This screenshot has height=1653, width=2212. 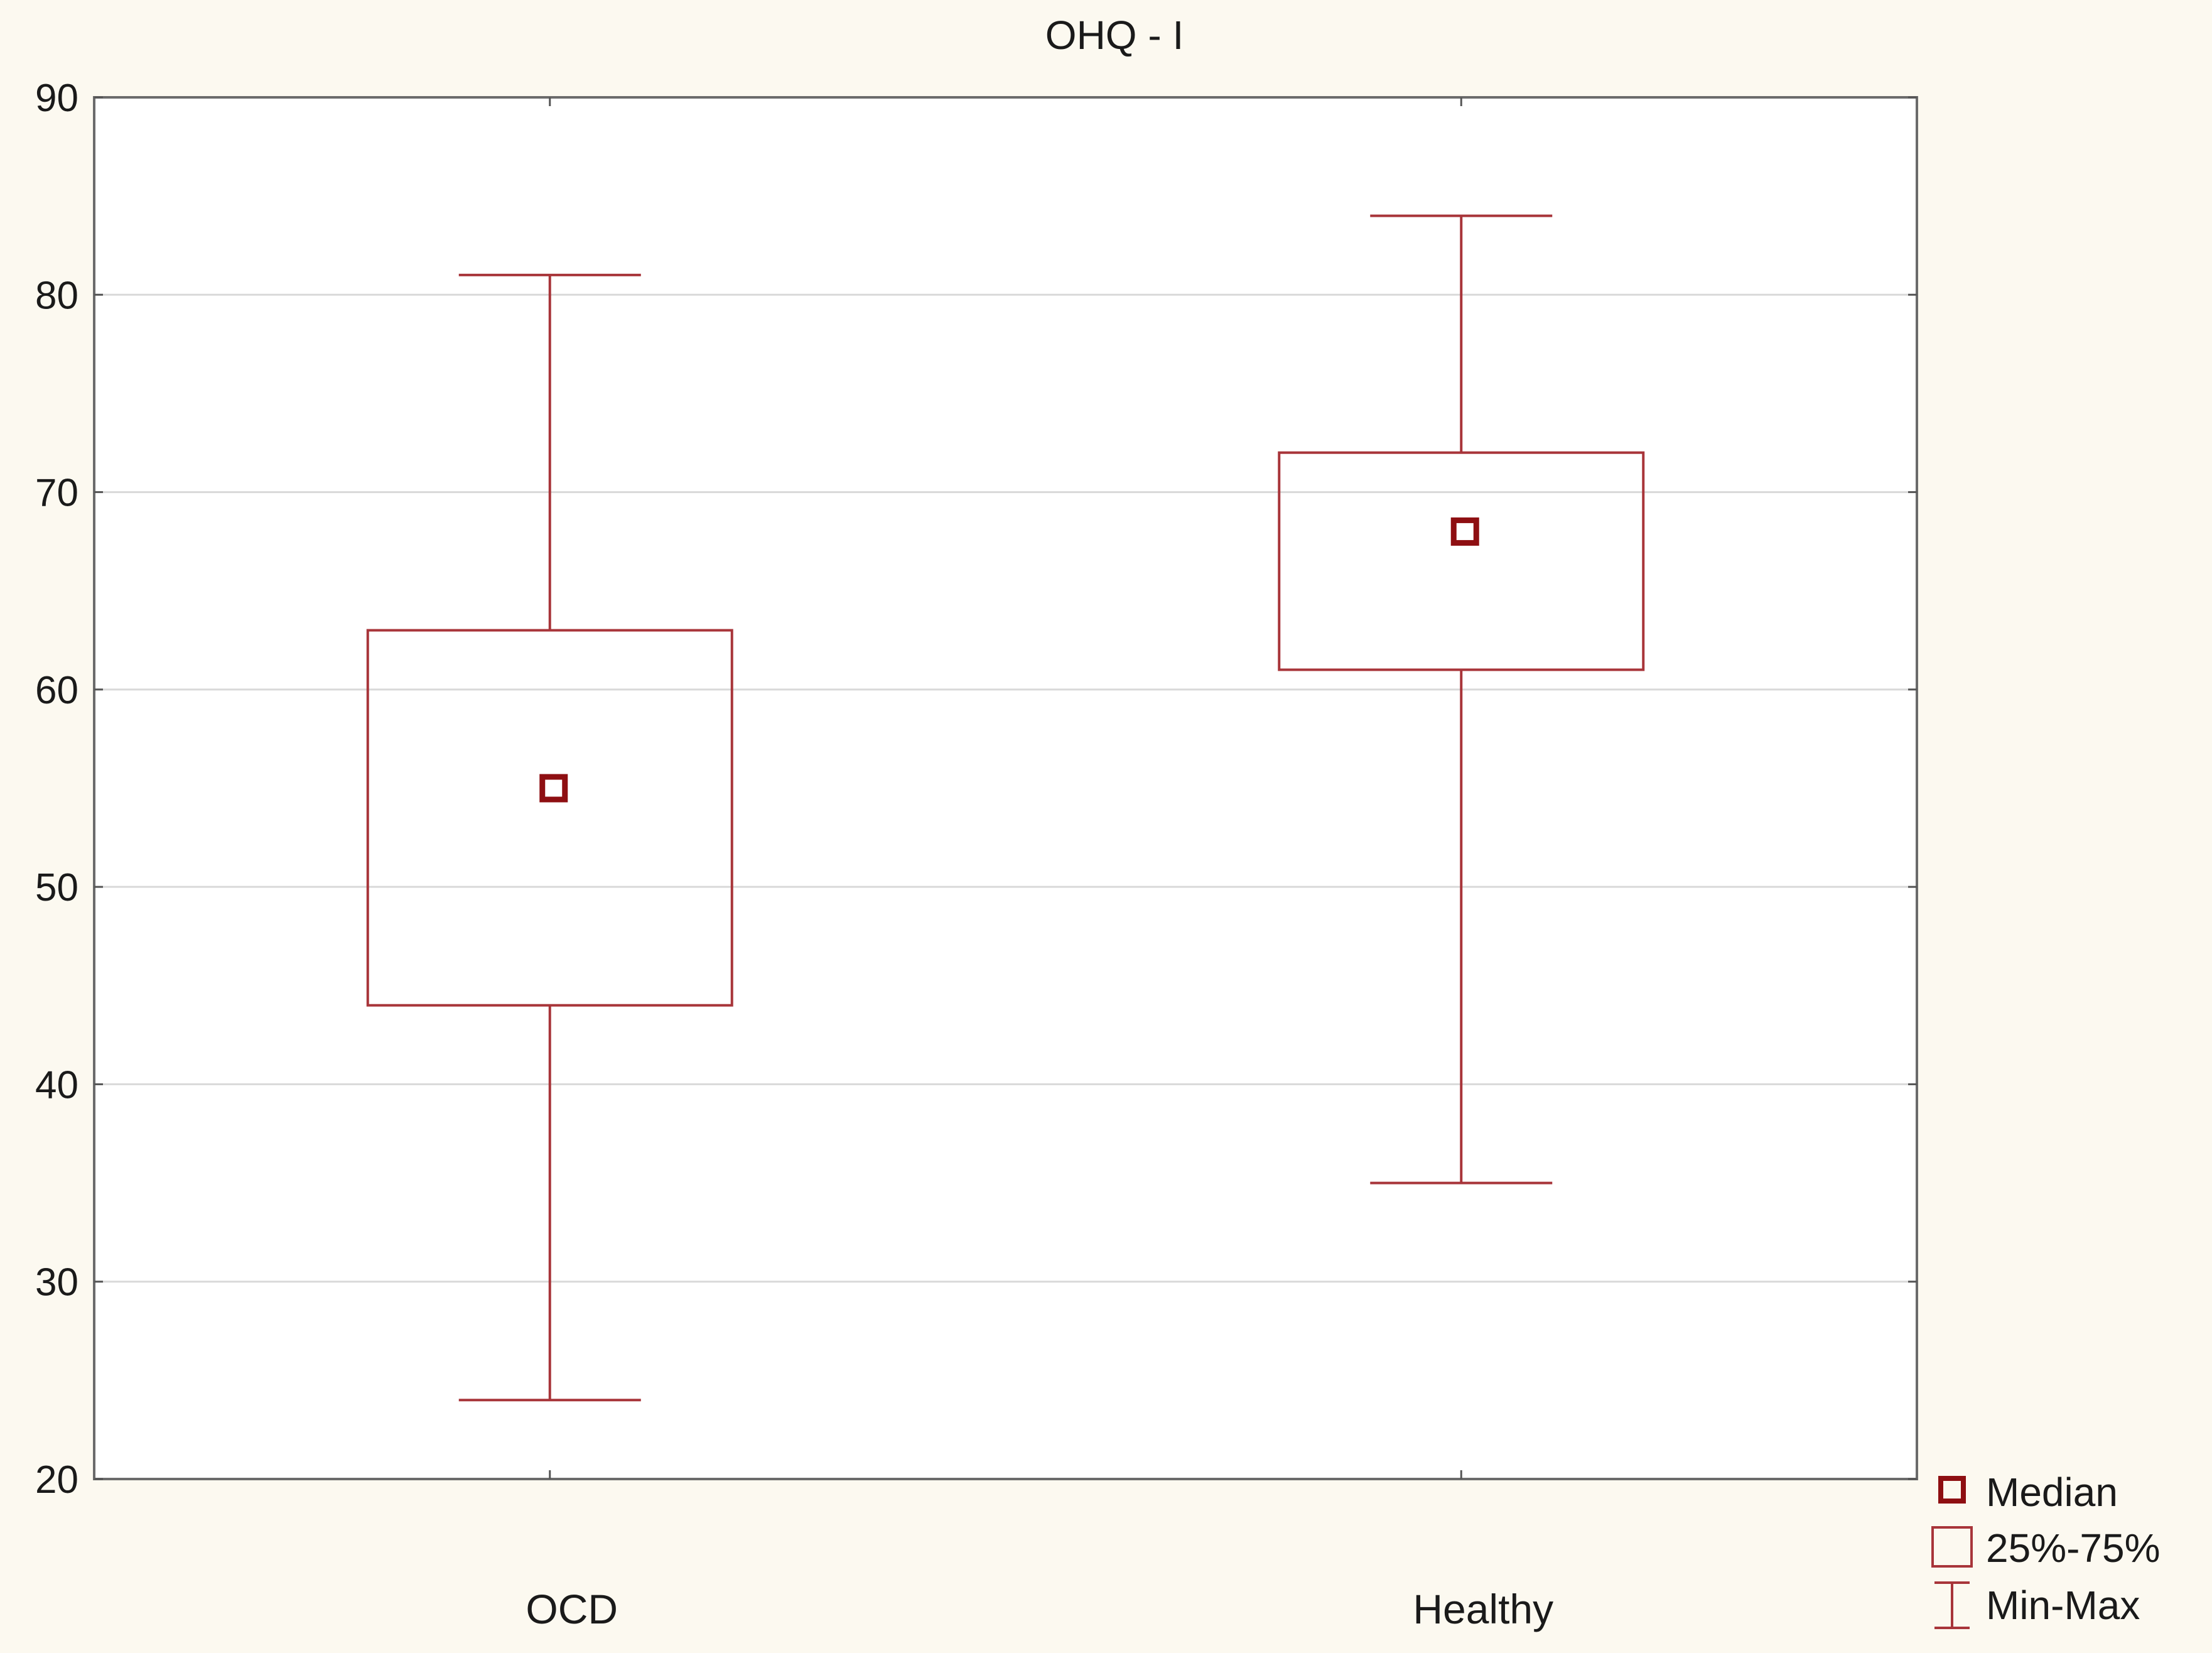 What do you see at coordinates (550, 818) in the screenshot?
I see `iqr-box-ocd` at bounding box center [550, 818].